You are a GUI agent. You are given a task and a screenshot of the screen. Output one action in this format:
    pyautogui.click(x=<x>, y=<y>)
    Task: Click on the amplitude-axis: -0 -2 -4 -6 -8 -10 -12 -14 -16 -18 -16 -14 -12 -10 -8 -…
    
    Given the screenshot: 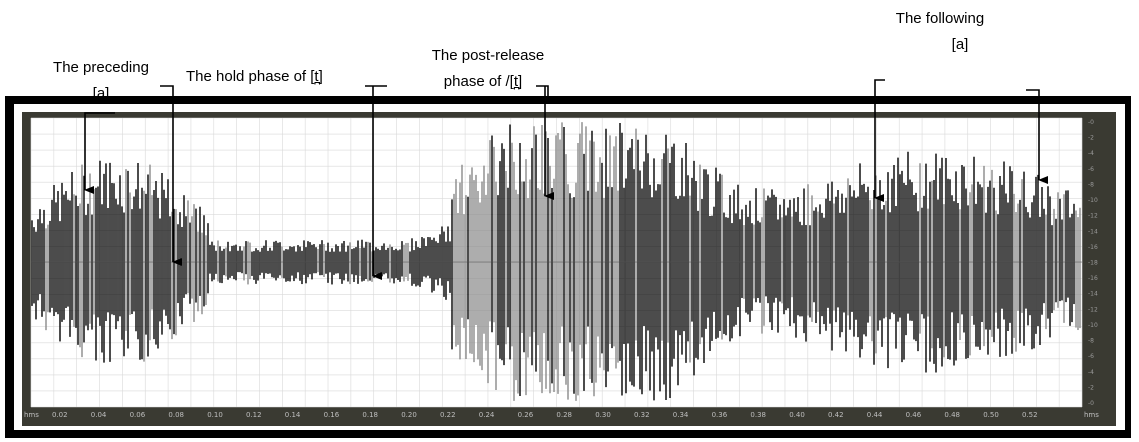 What is the action you would take?
    pyautogui.click(x=1093, y=263)
    